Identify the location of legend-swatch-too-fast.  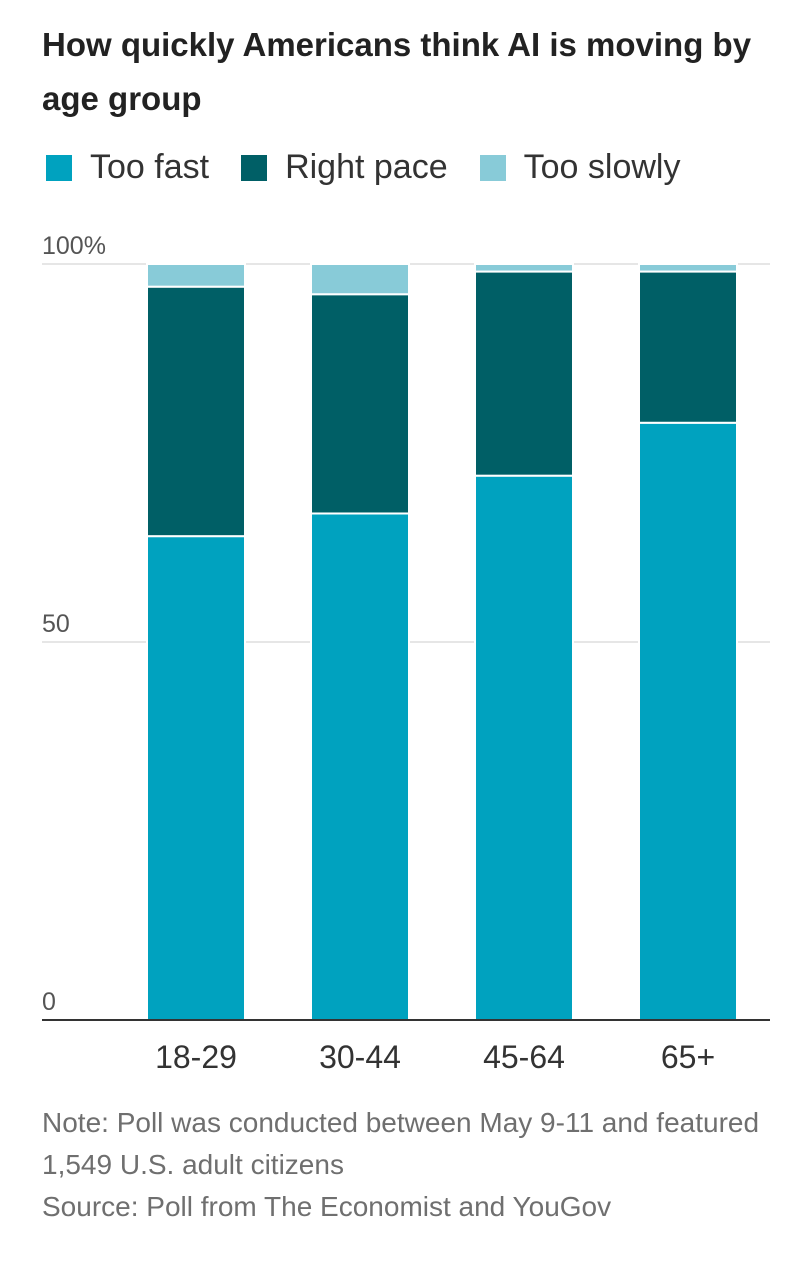
(59, 167).